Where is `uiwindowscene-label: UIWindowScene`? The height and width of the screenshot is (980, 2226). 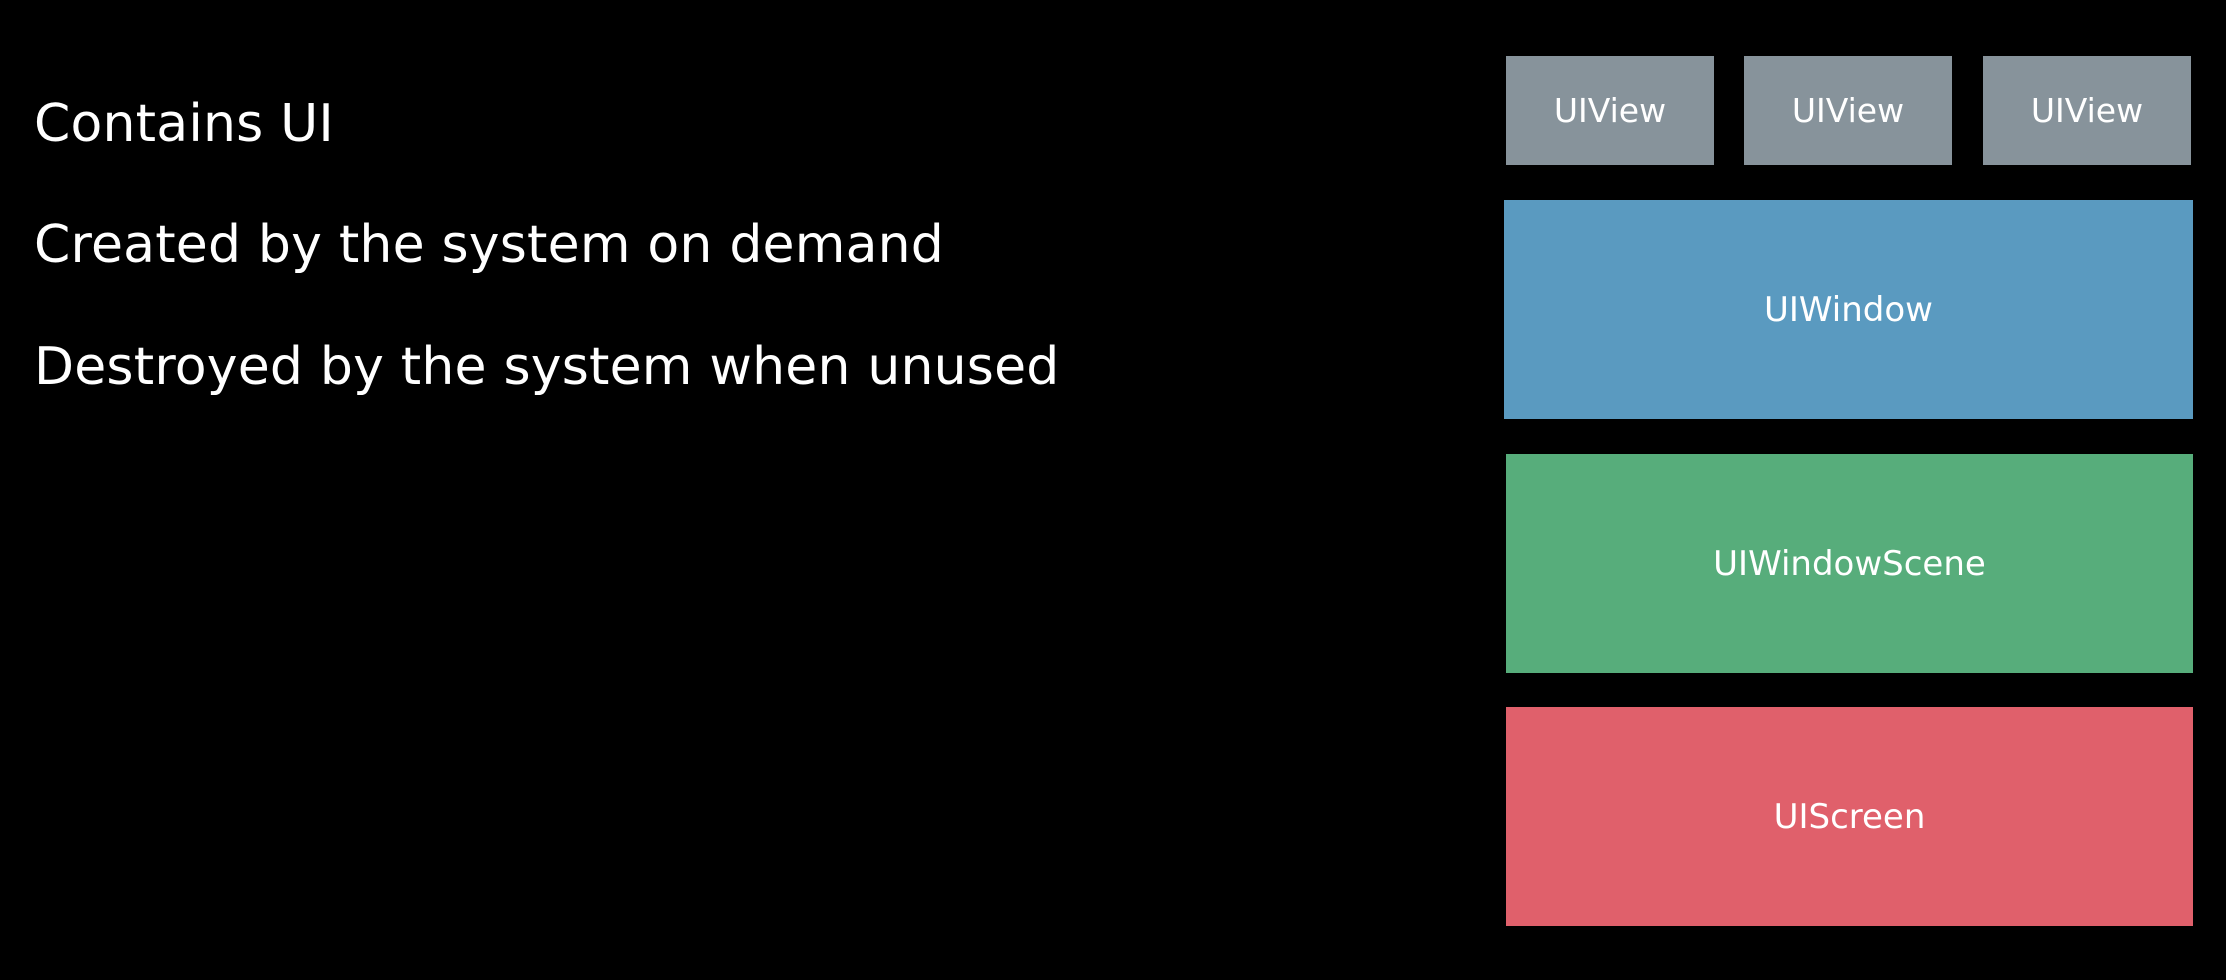 uiwindowscene-label: UIWindowScene is located at coordinates (1849, 563).